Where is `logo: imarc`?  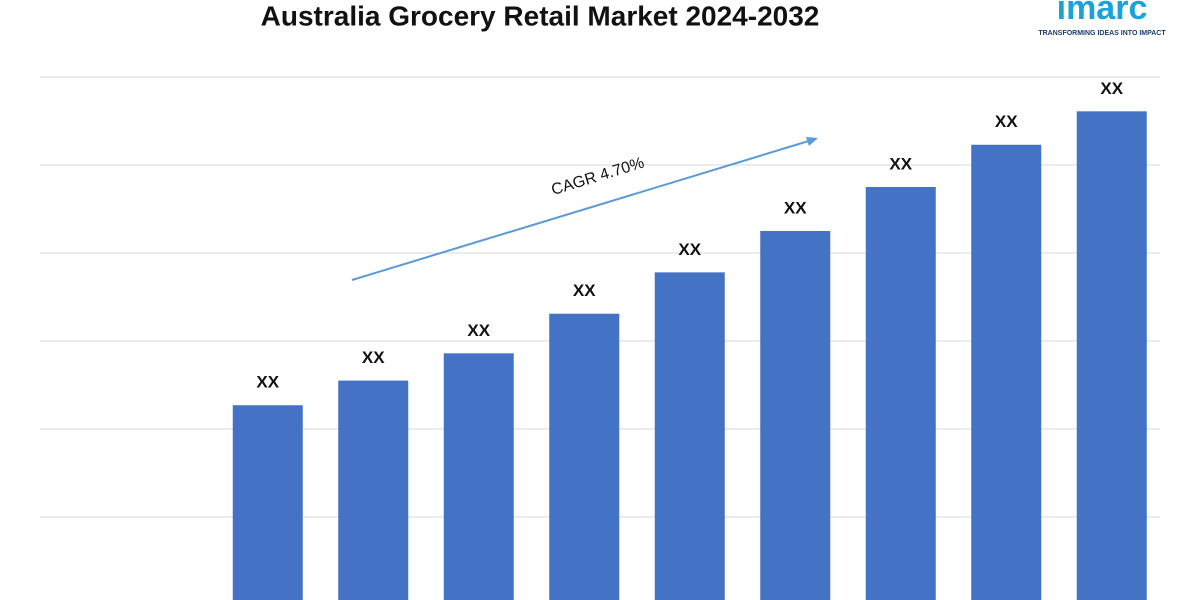 logo: imarc is located at coordinates (1102, 13).